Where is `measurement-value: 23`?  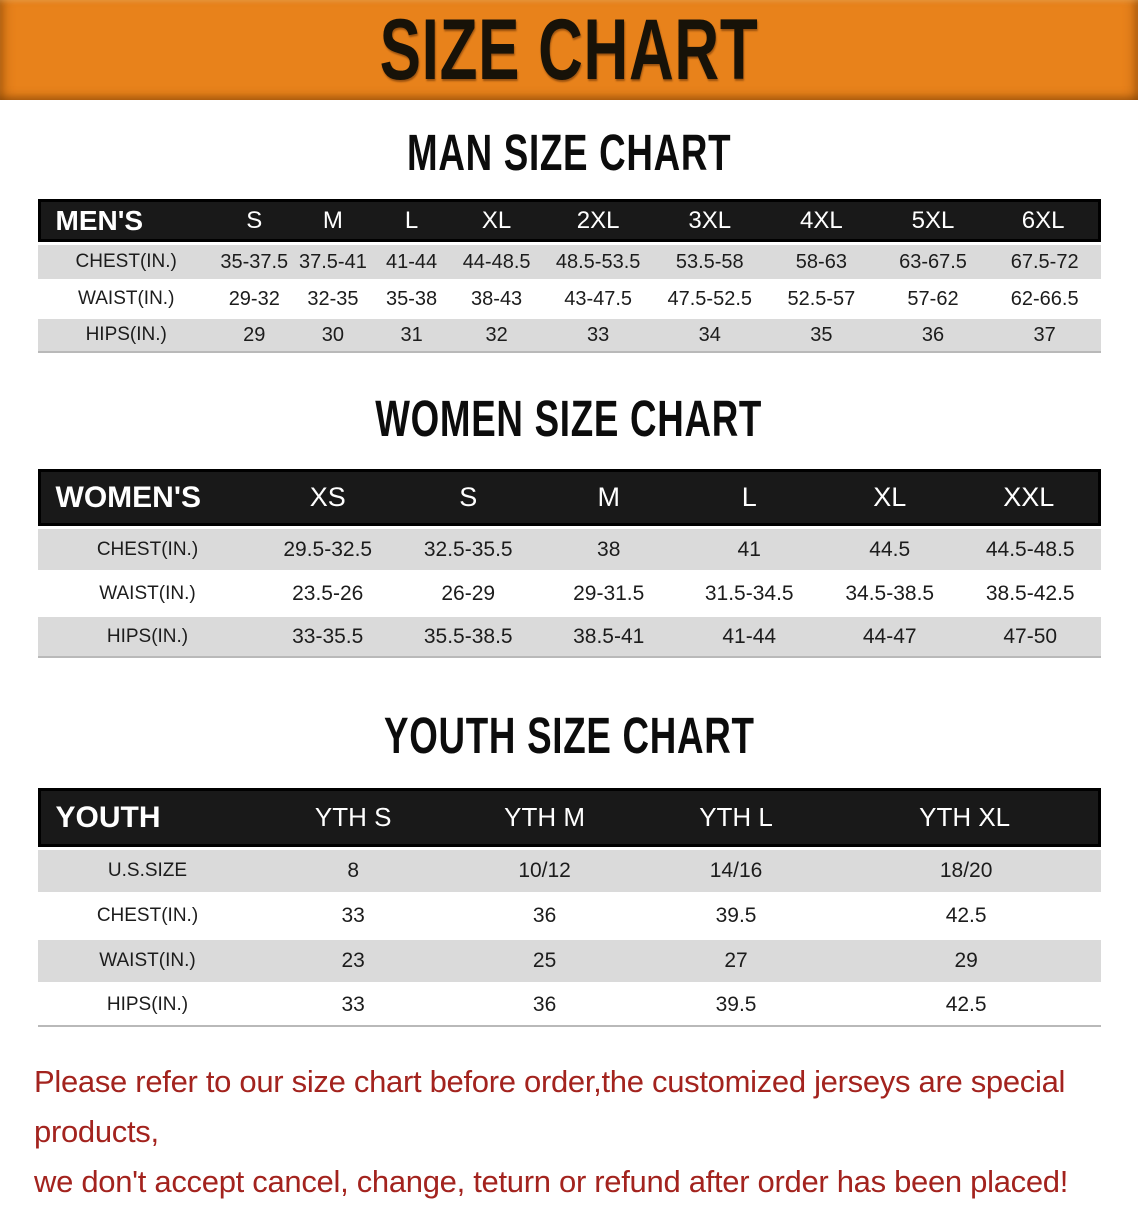 measurement-value: 23 is located at coordinates (353, 961).